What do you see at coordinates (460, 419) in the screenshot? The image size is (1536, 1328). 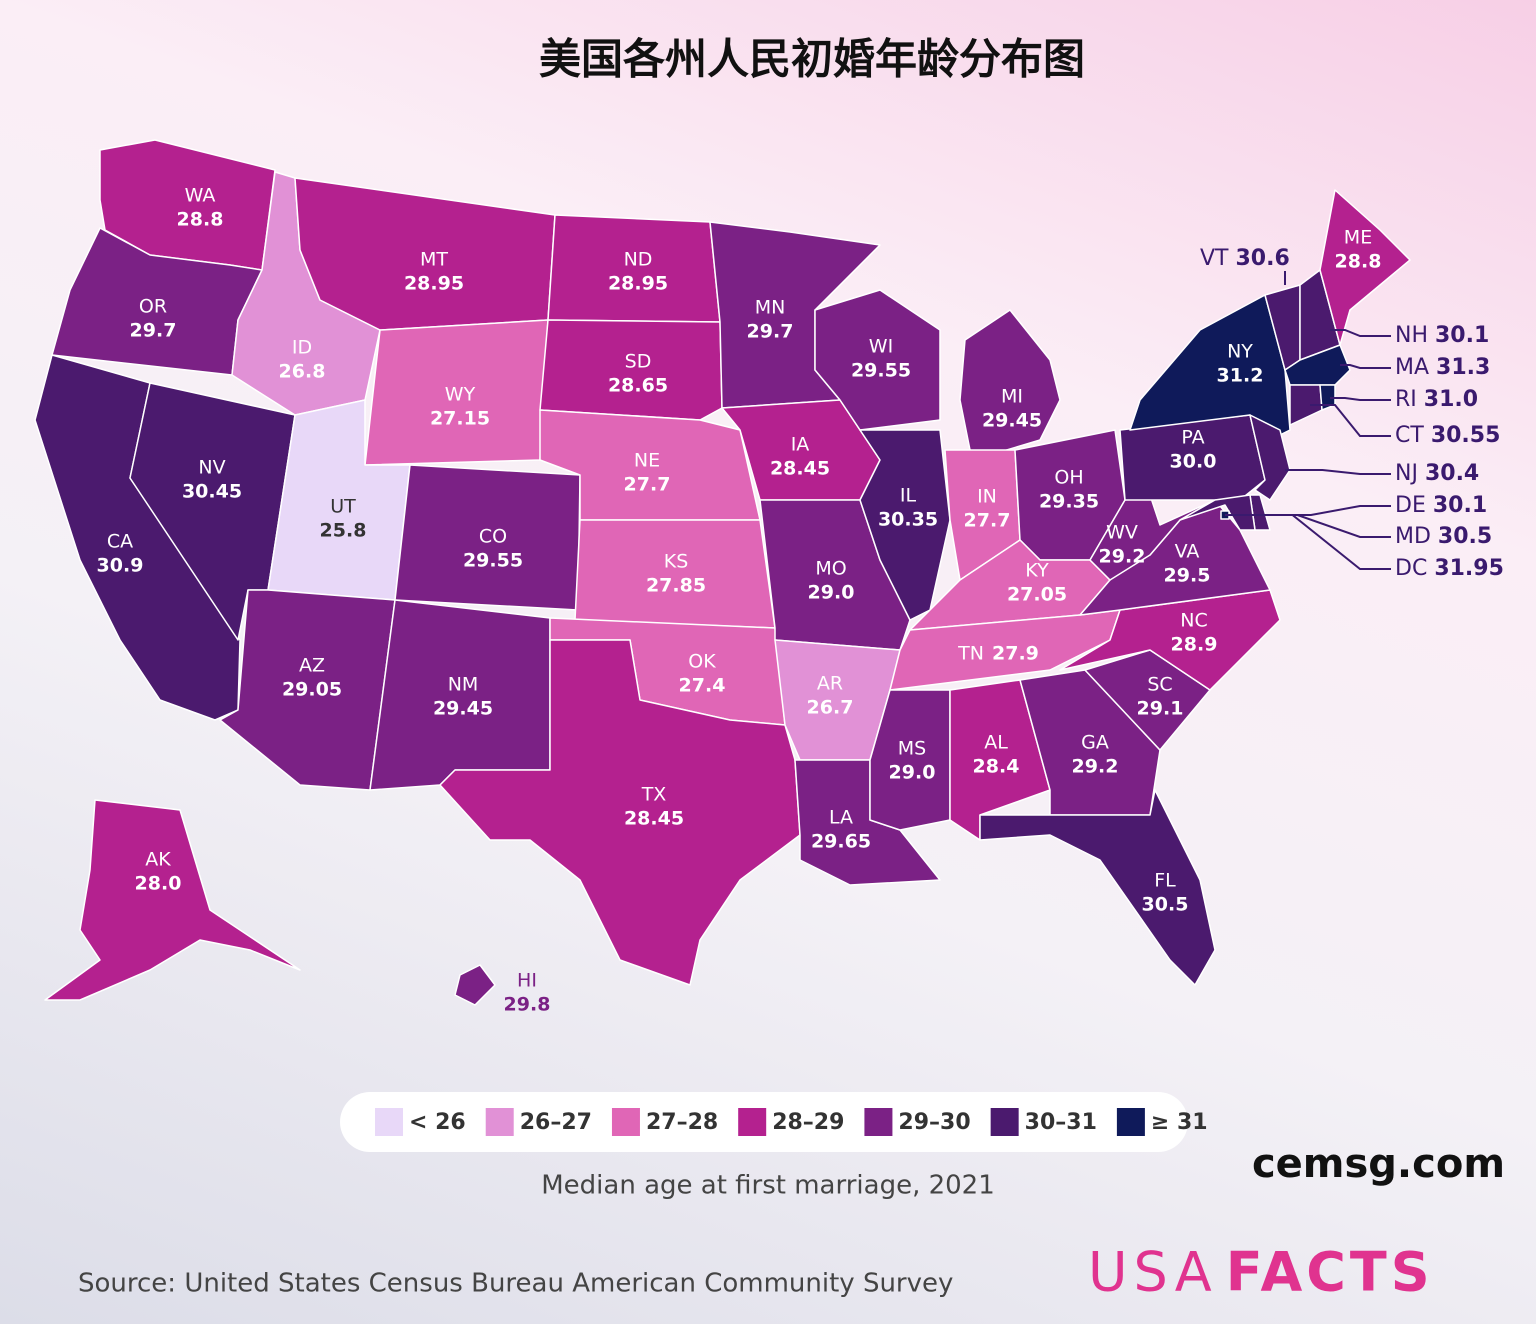 I see `state-value: 27.15` at bounding box center [460, 419].